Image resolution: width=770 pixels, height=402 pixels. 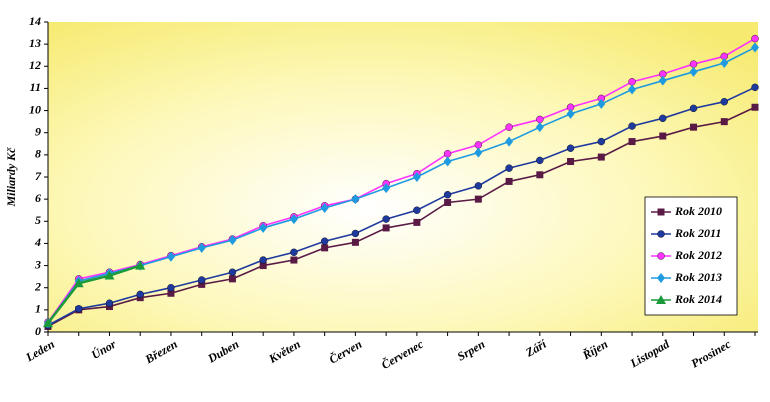 What do you see at coordinates (223, 351) in the screenshot?
I see `x-tick-label: Duben` at bounding box center [223, 351].